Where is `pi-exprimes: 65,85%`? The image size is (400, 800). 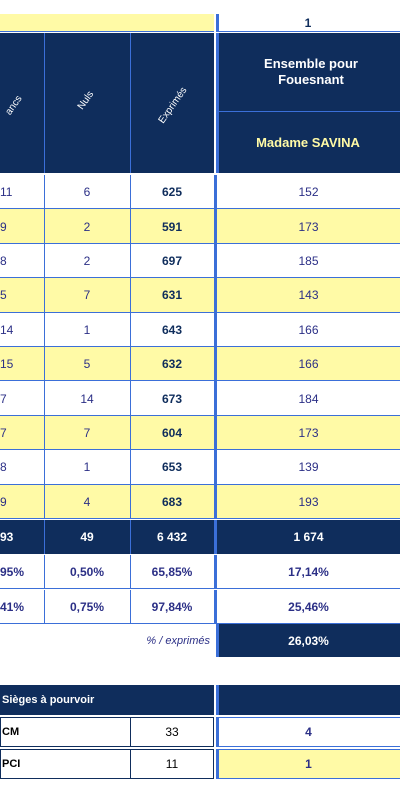 pi-exprimes: 65,85% is located at coordinates (172, 572).